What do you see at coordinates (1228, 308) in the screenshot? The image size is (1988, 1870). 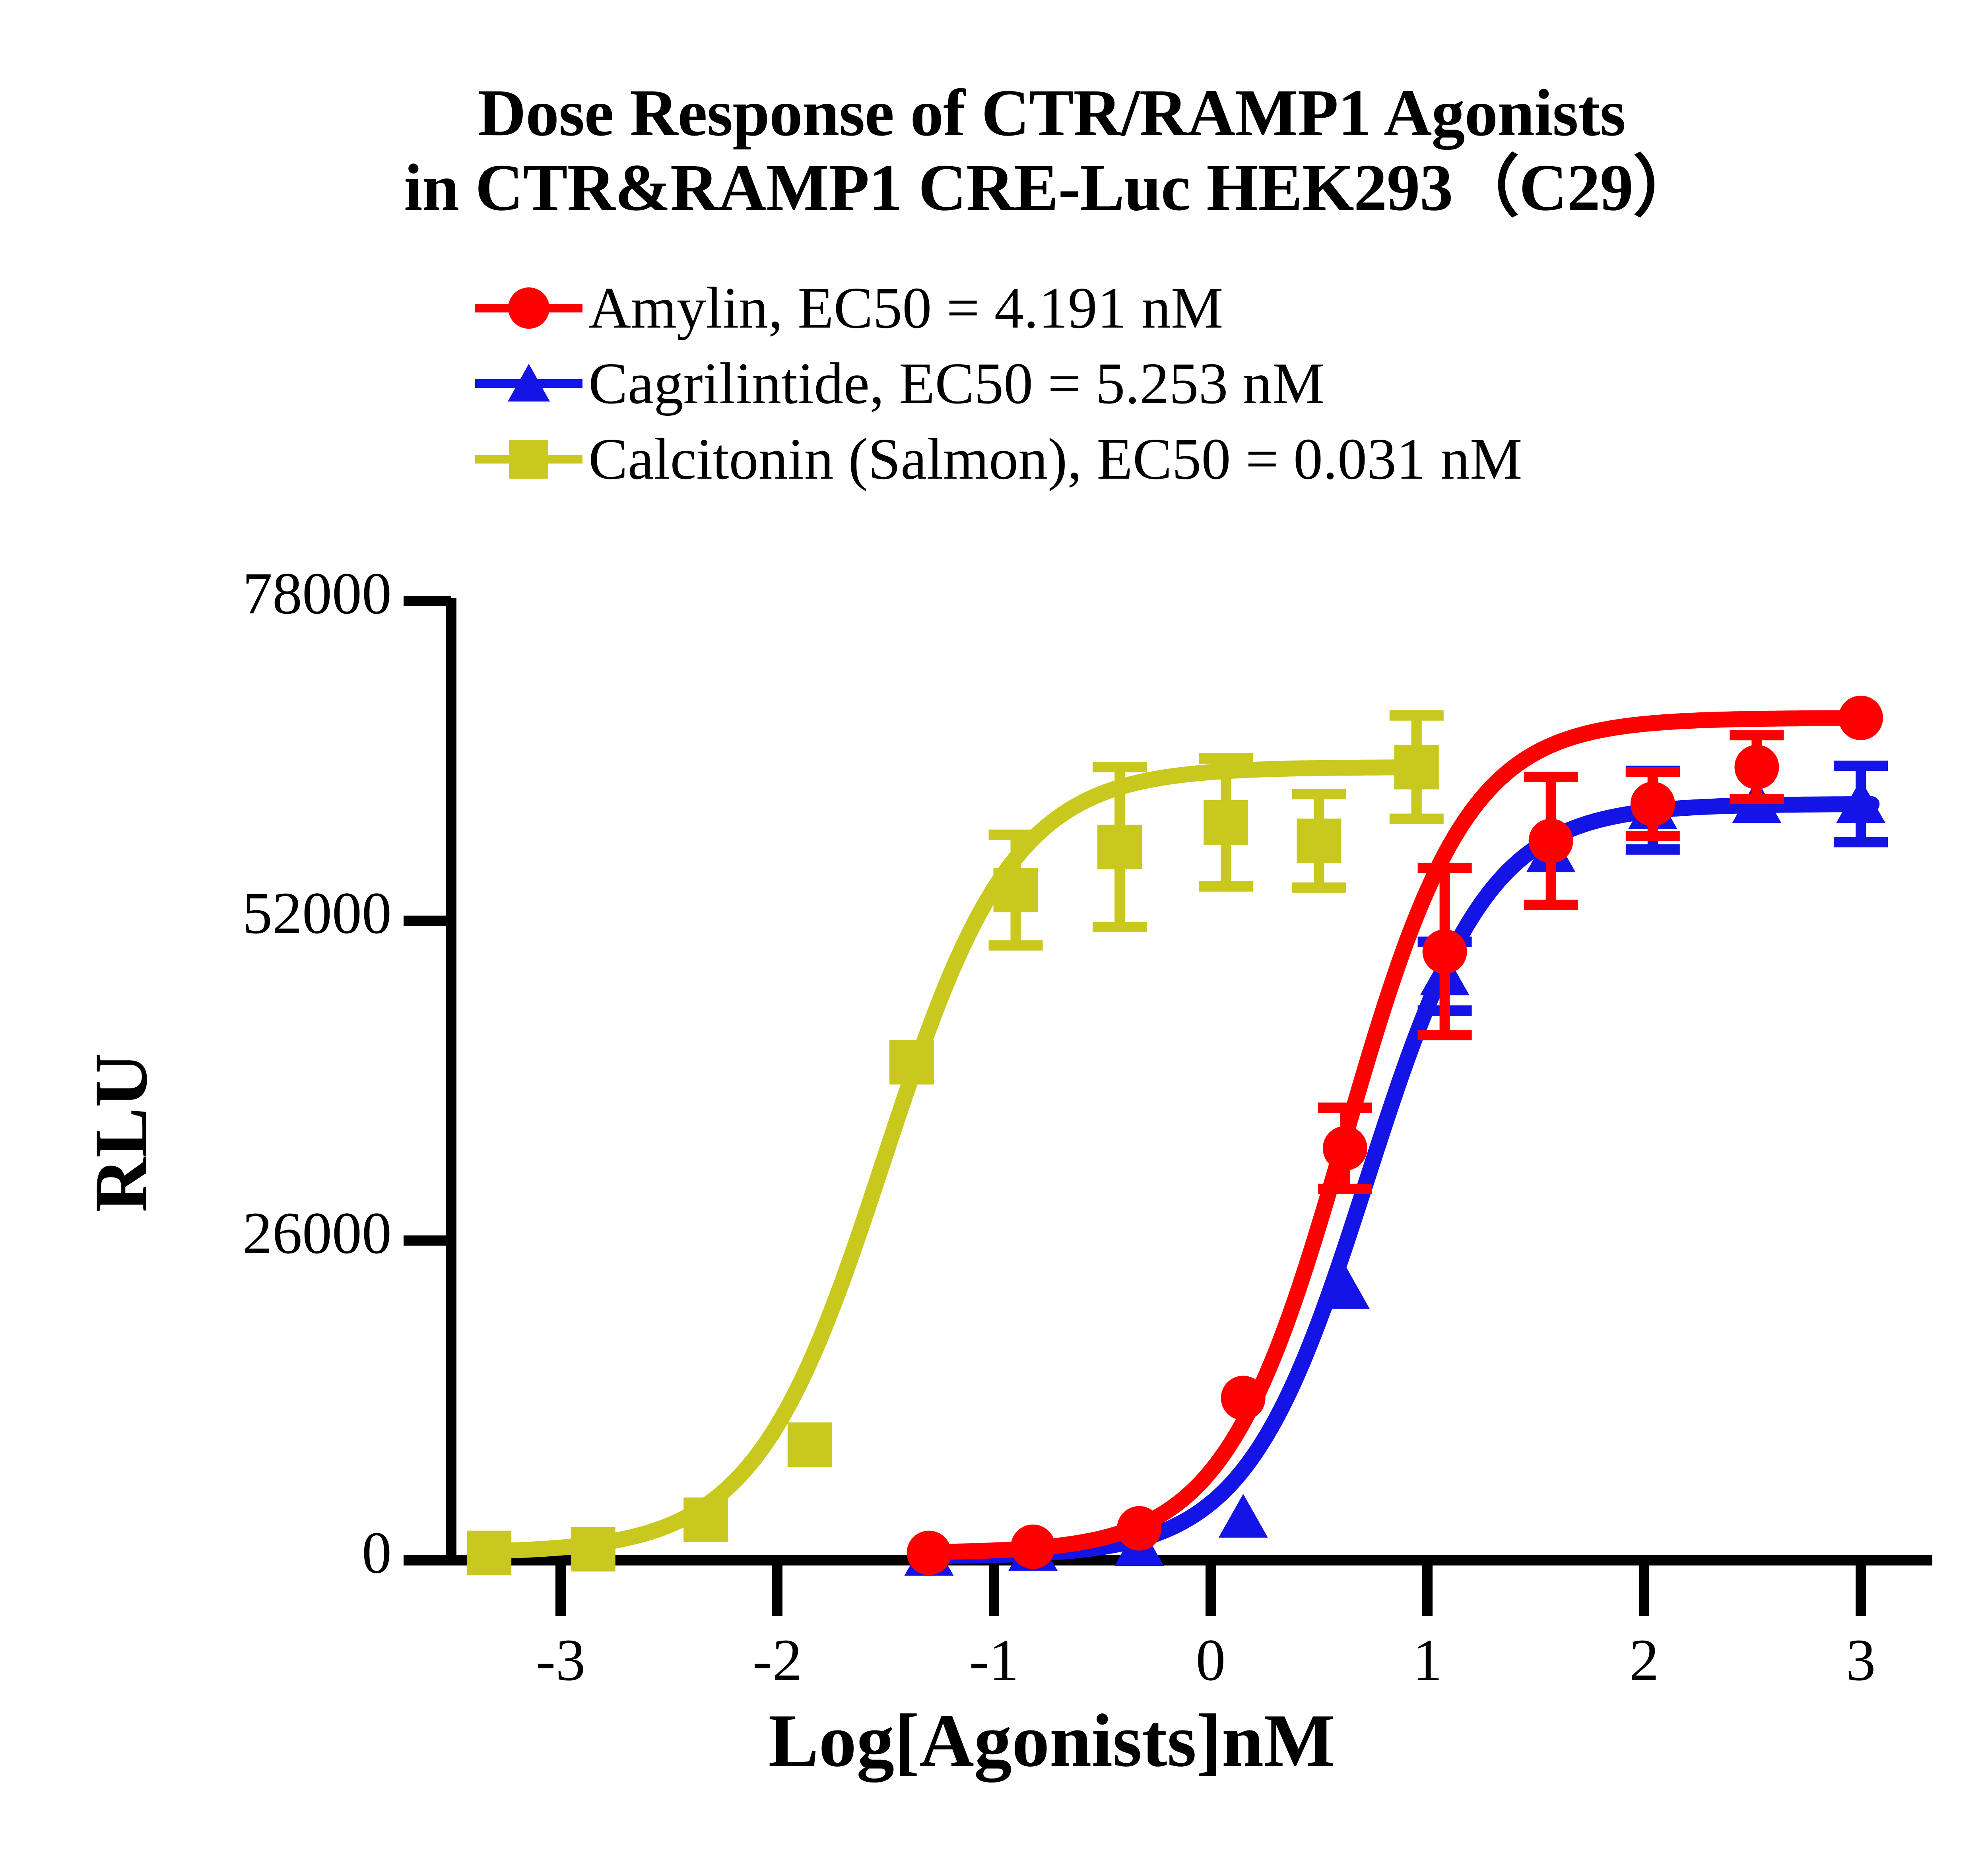 I see `legend-item-amylin: Amylin, EC50 = 4.191 nM` at bounding box center [1228, 308].